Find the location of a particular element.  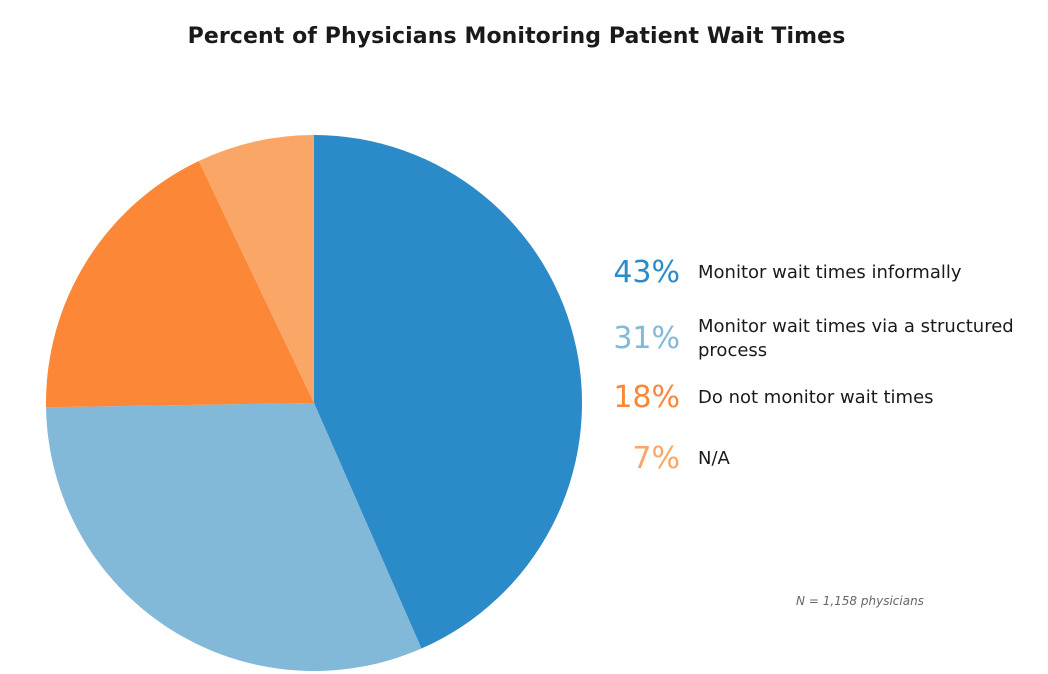

legend-item-informally: 43% Monitor wait times informally is located at coordinates (810, 273).